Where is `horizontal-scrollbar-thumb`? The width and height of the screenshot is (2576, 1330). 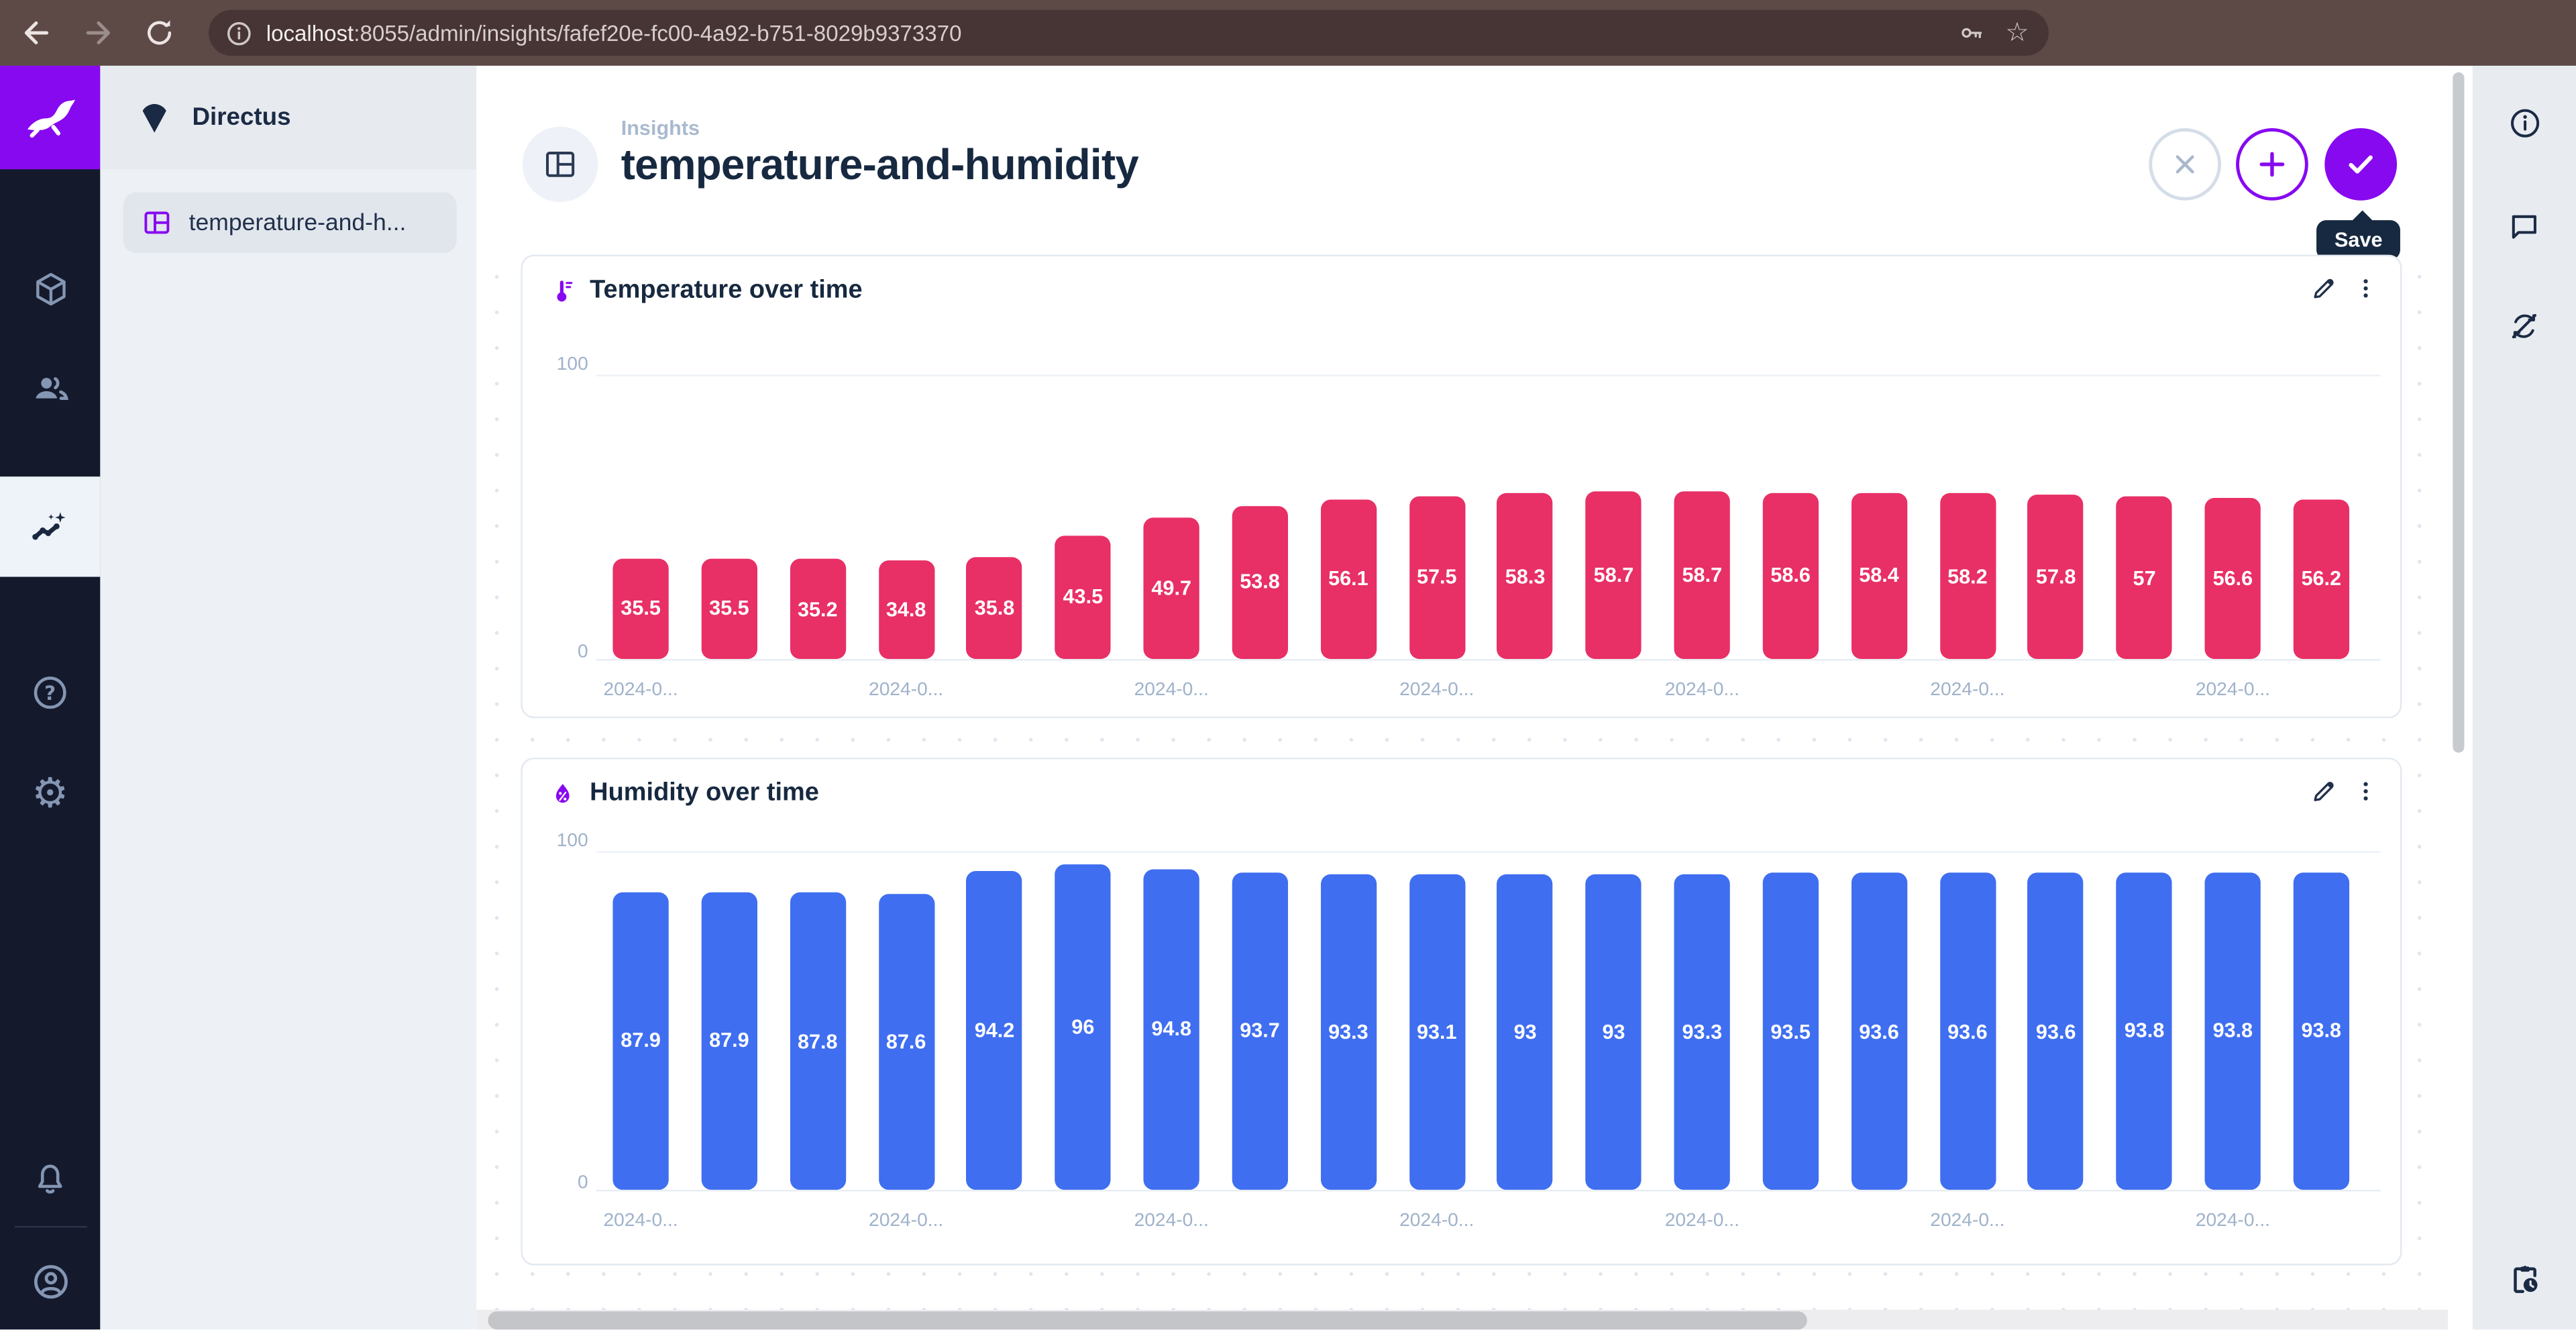 horizontal-scrollbar-thumb is located at coordinates (1147, 1320).